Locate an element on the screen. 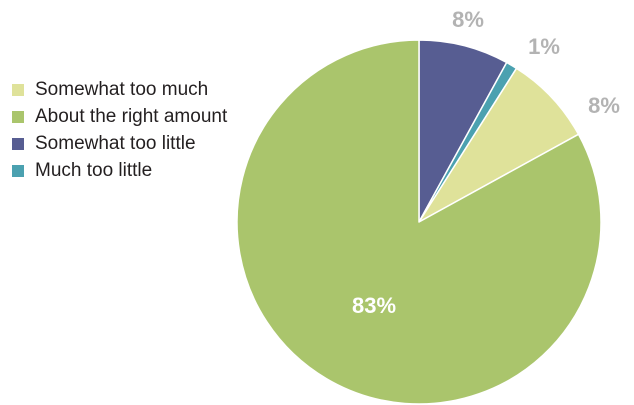  data-label-somewhat-too-little: 8% is located at coordinates (468, 19).